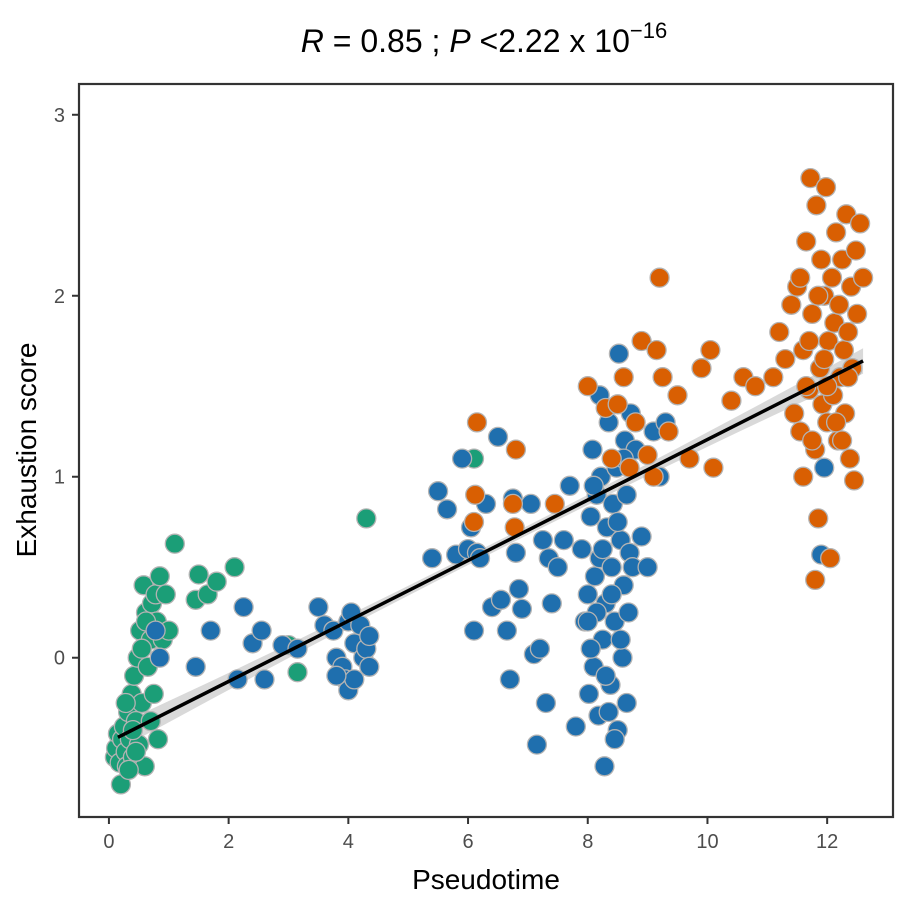 The image size is (906, 904). What do you see at coordinates (827, 842) in the screenshot?
I see `x-tick-label: 12` at bounding box center [827, 842].